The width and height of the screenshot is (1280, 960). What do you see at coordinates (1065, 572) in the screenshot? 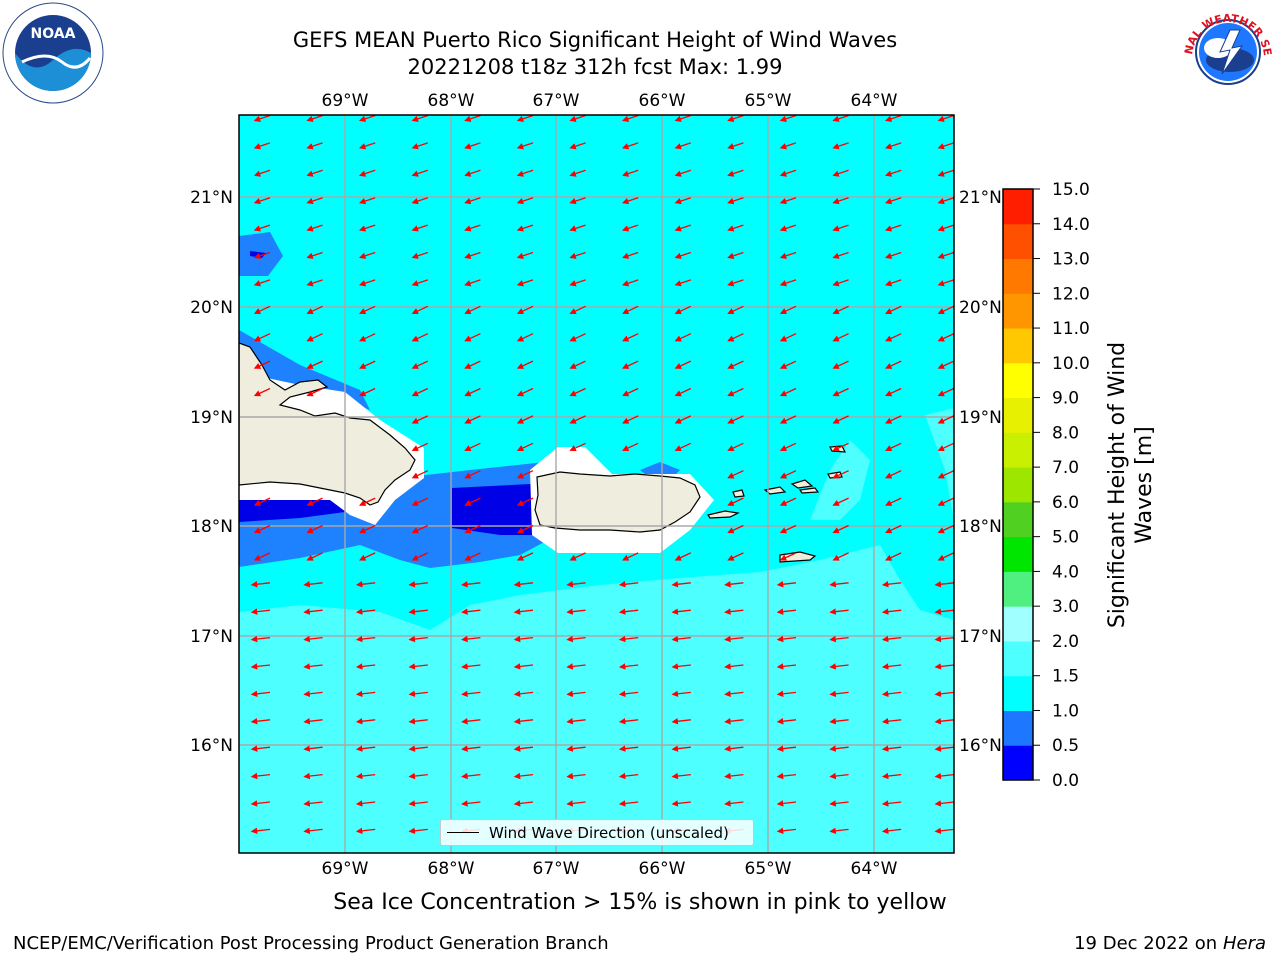
I see `colorbar-tick-label: 4.0` at bounding box center [1065, 572].